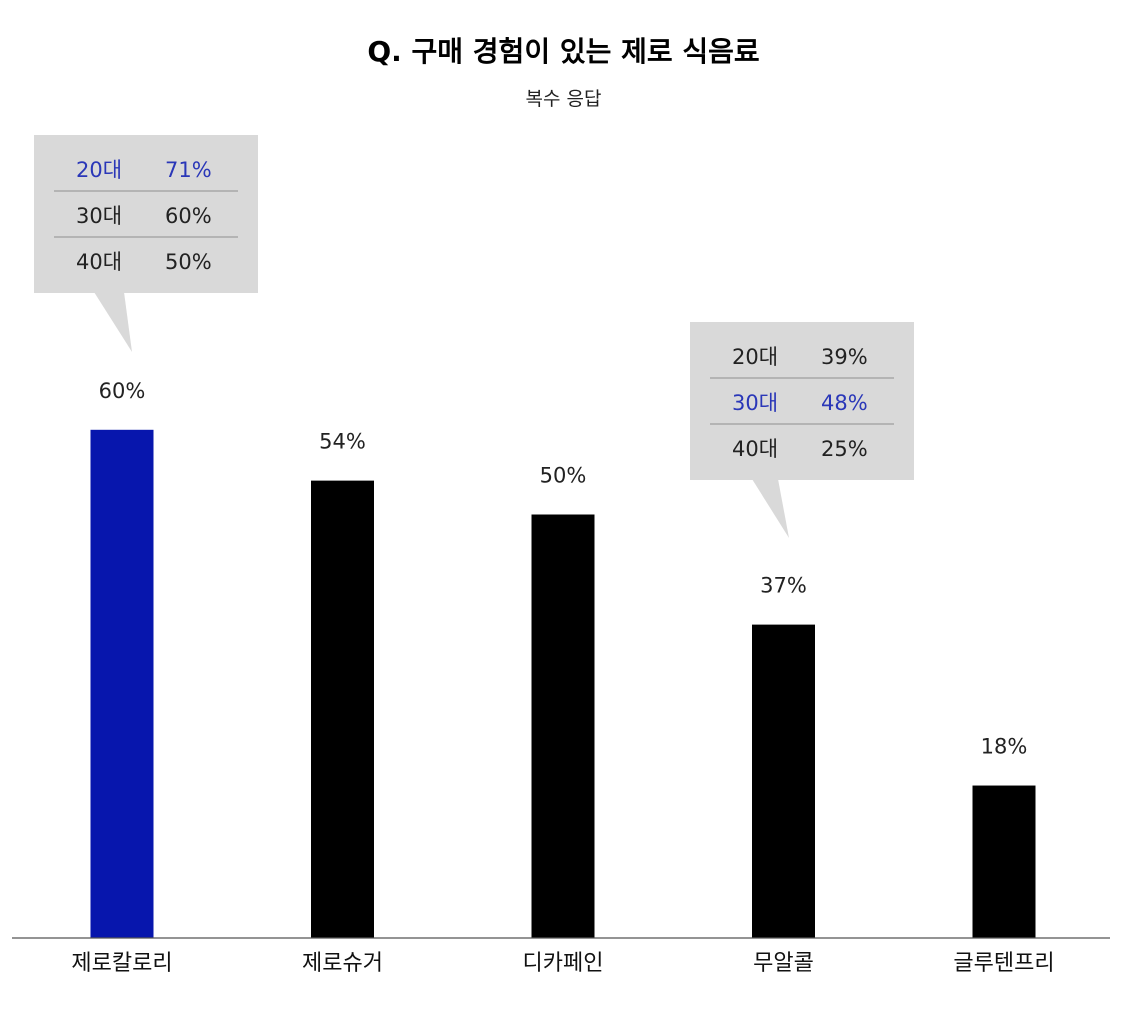  Describe the element at coordinates (342, 442) in the screenshot. I see `bar-value-label: 54%` at that location.